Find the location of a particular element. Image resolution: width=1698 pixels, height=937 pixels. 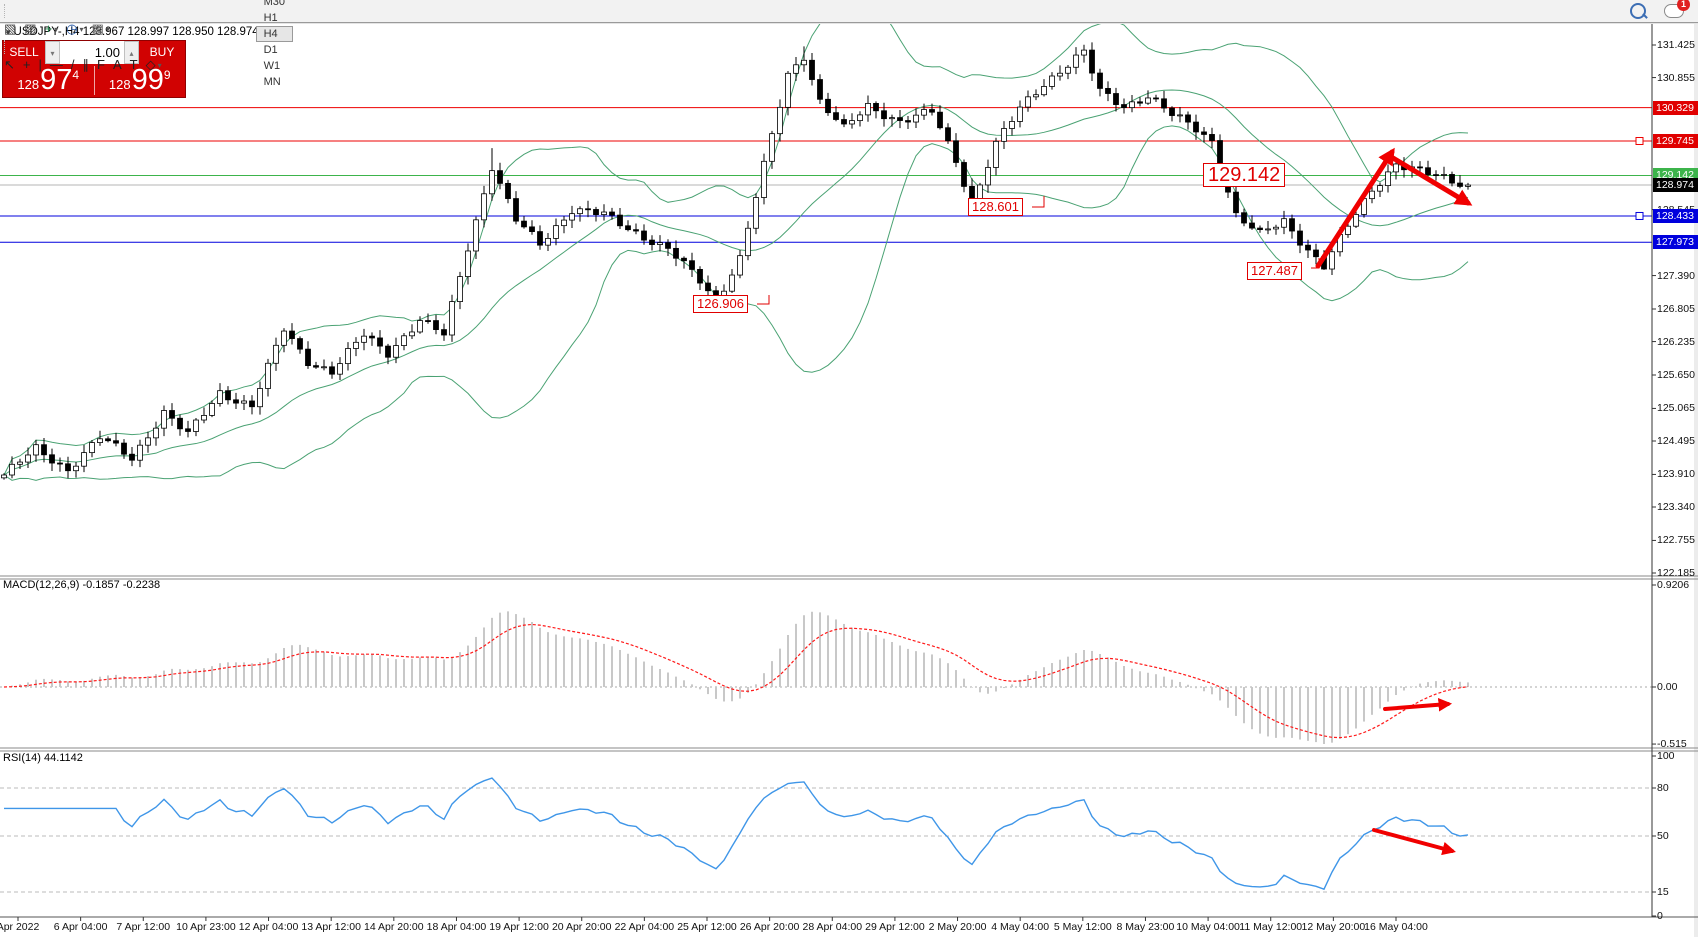

trendline-button: / is located at coordinates (73, 65).